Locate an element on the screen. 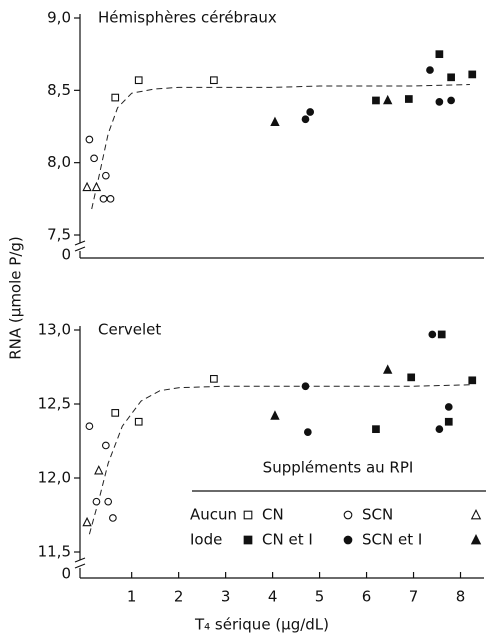 The width and height of the screenshot is (486, 639). x-tick-label: 3 is located at coordinates (226, 597).